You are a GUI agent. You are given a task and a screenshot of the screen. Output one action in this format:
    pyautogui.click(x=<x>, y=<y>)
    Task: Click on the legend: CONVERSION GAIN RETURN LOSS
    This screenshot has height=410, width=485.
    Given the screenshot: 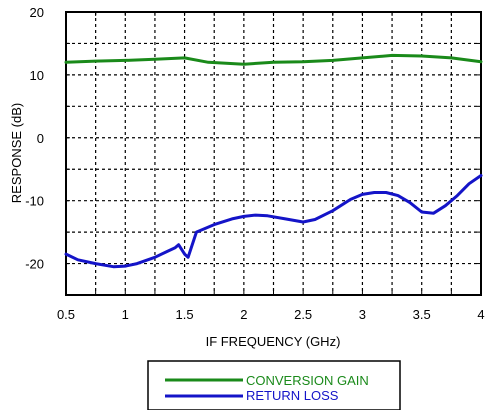 What is the action you would take?
    pyautogui.click(x=274, y=385)
    